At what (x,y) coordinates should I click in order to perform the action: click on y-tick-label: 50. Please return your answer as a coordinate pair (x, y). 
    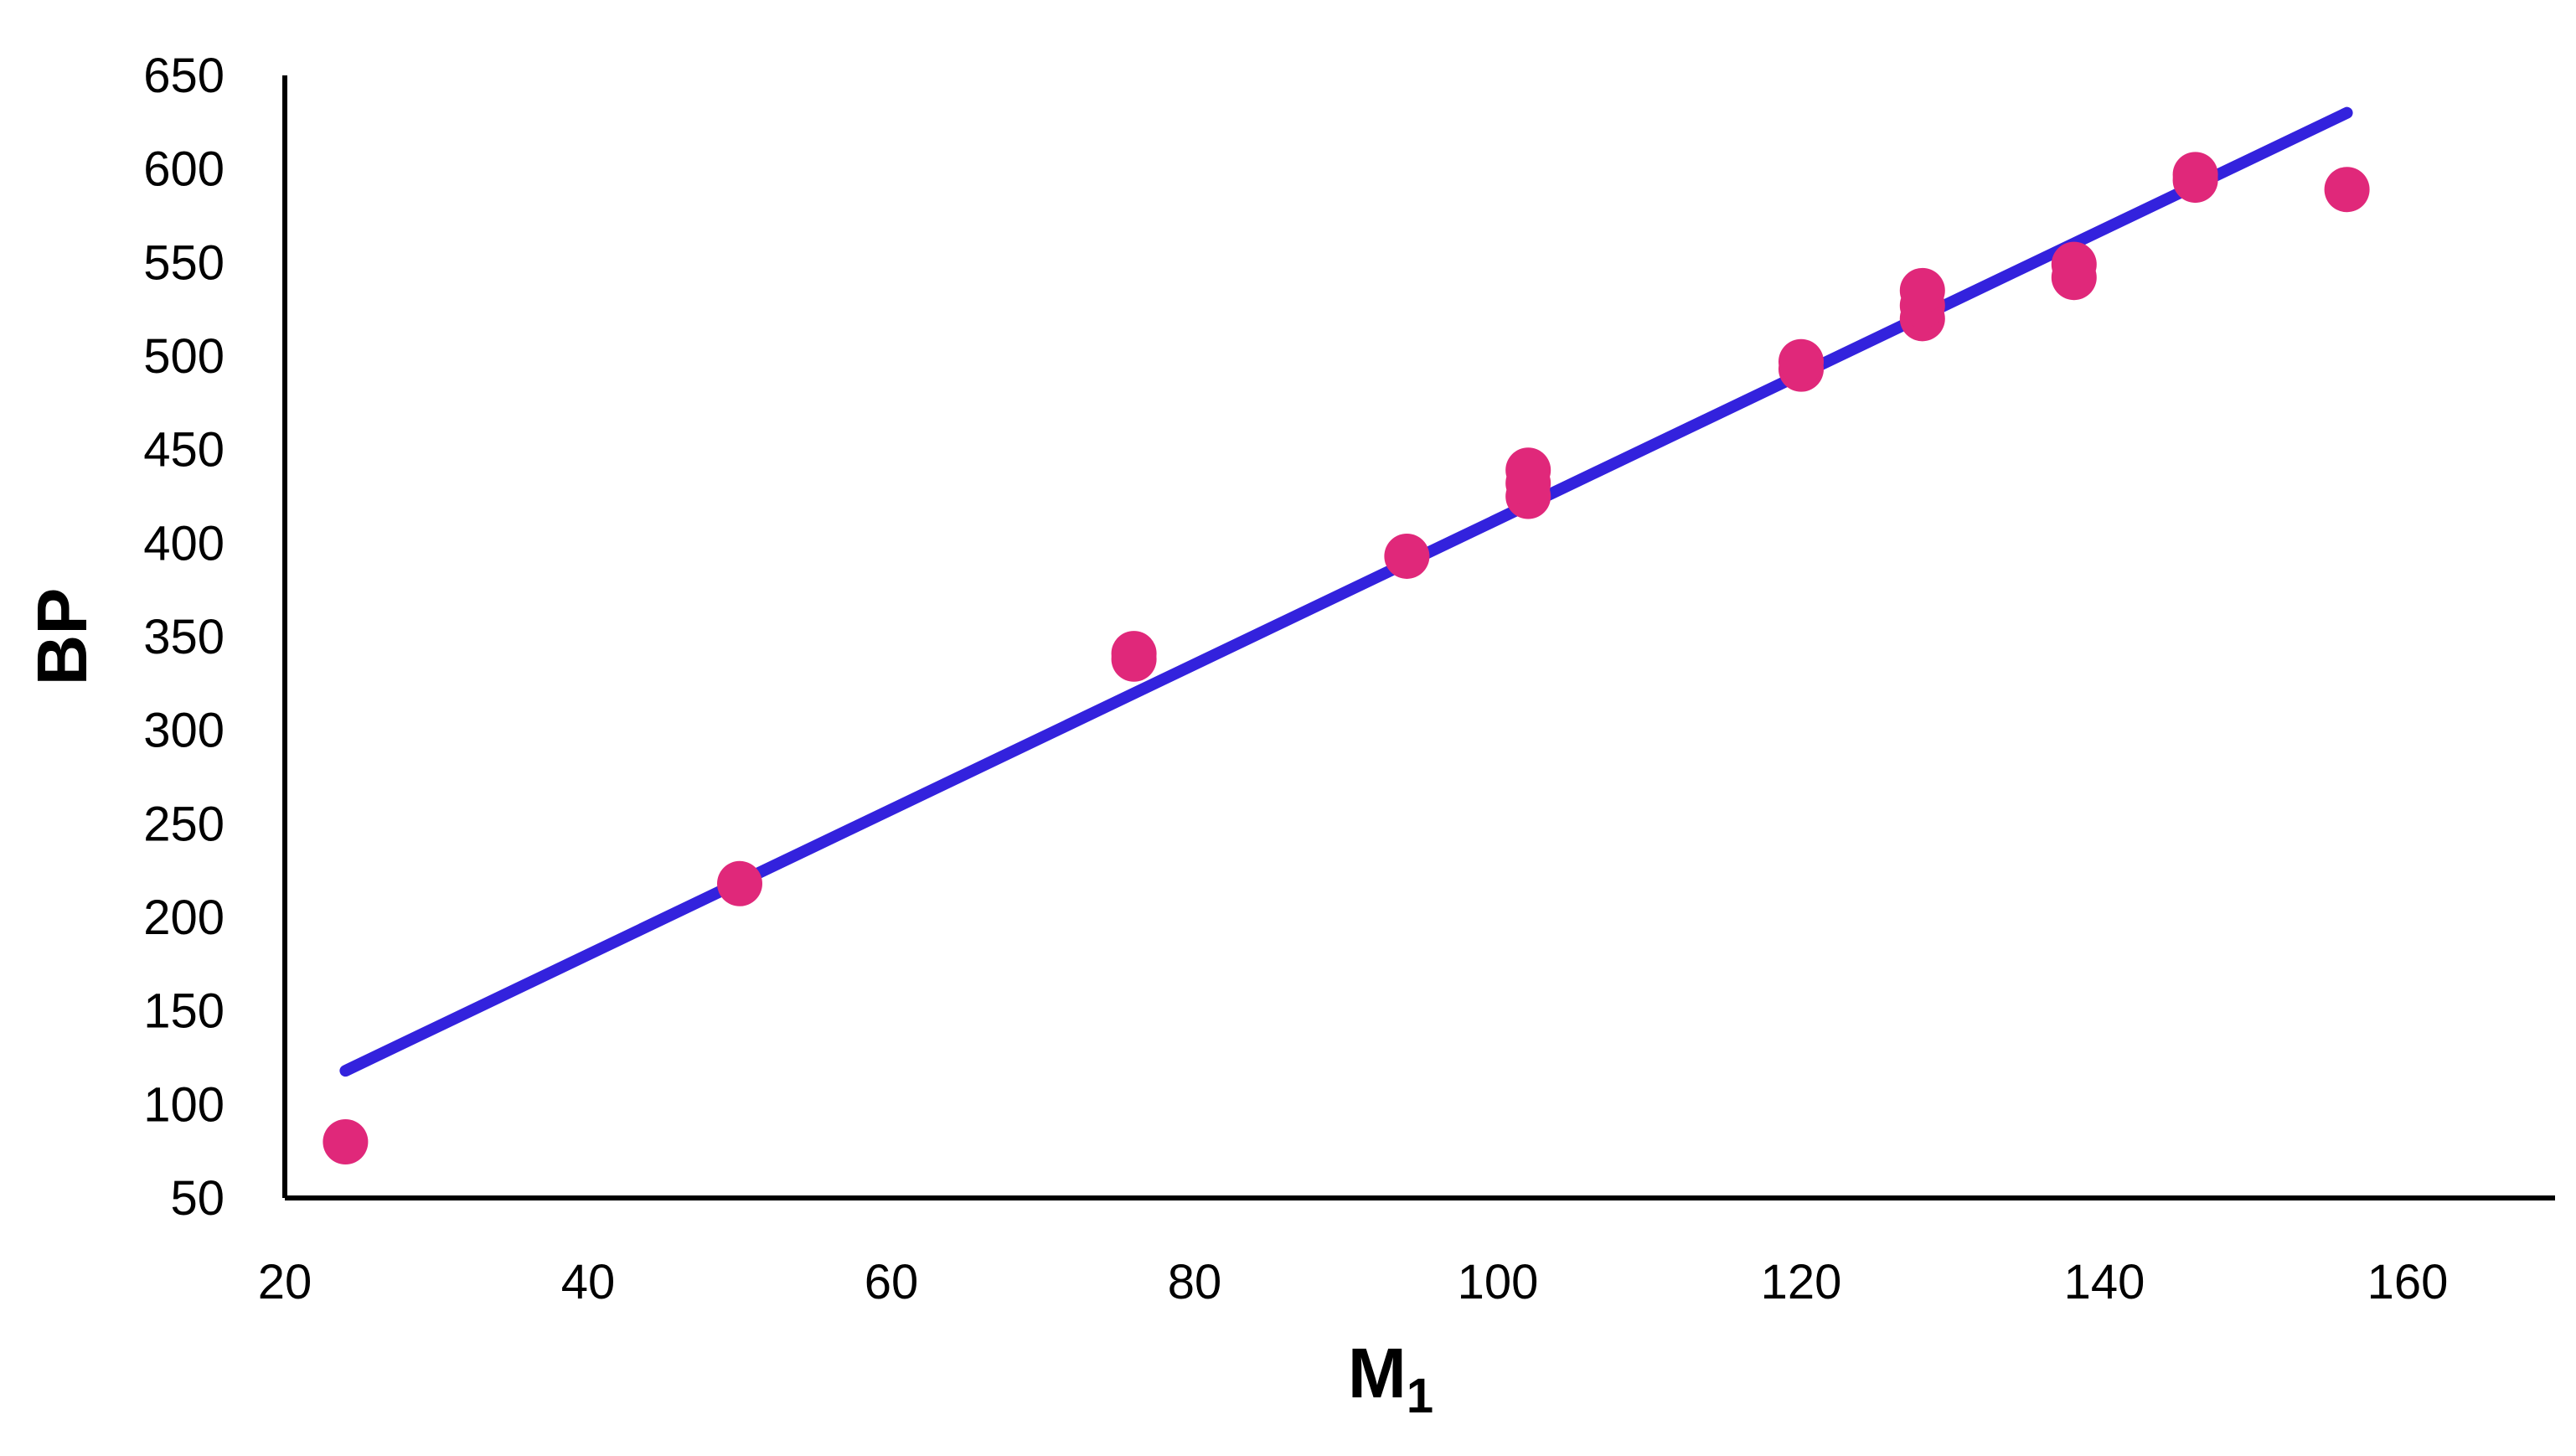
    Looking at the image, I should click on (197, 1198).